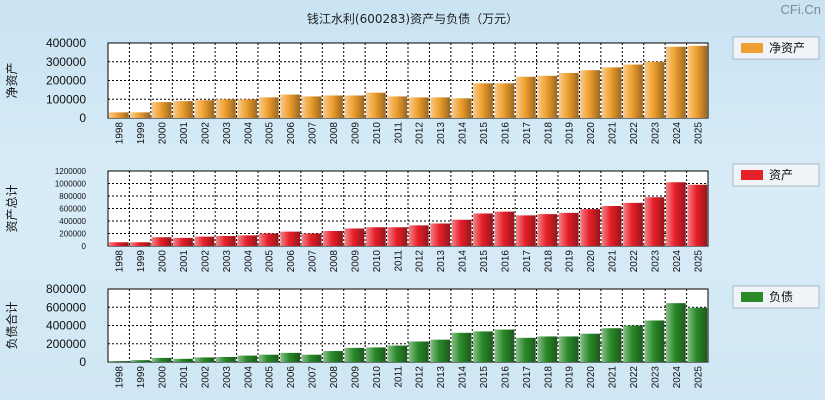  Describe the element at coordinates (11, 325) in the screenshot. I see `y-axis-label: 负债合计` at that location.